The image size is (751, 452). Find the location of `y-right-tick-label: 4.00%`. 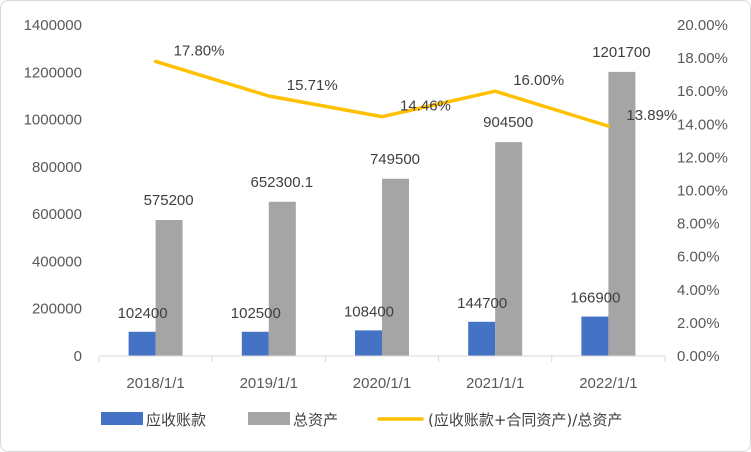

y-right-tick-label: 4.00% is located at coordinates (698, 290).